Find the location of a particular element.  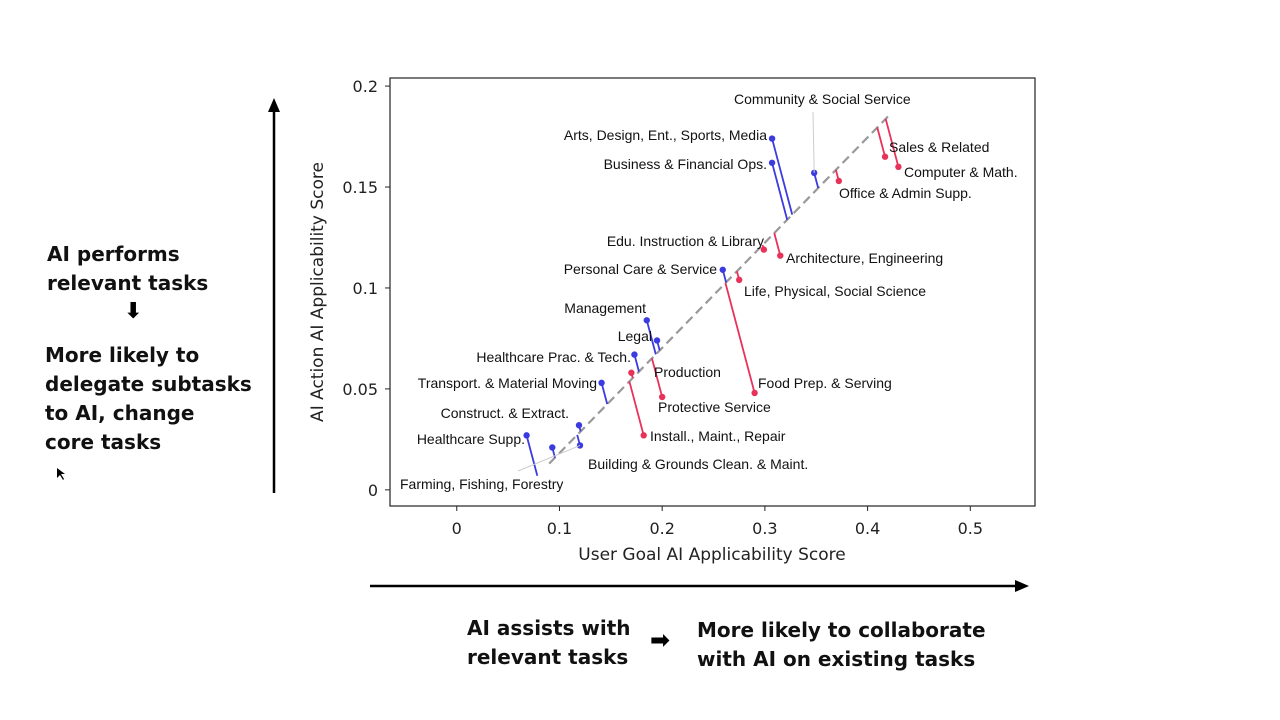

point-label: Arts, Design, Ent., Sports, Media is located at coordinates (665, 135).